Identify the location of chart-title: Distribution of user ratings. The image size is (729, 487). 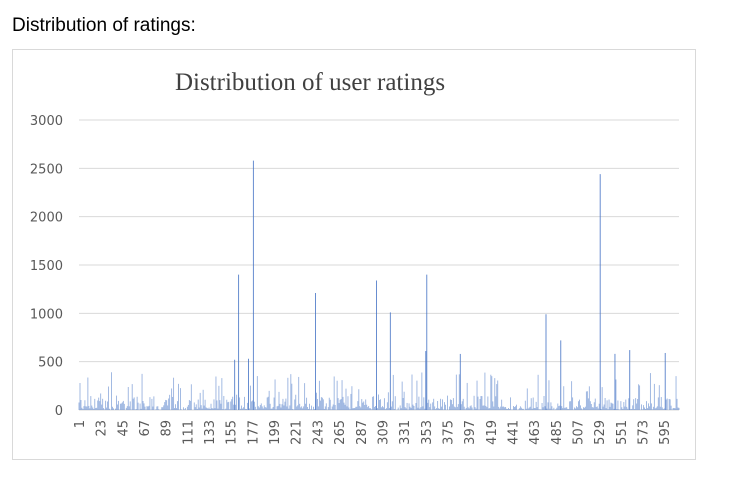
(310, 82).